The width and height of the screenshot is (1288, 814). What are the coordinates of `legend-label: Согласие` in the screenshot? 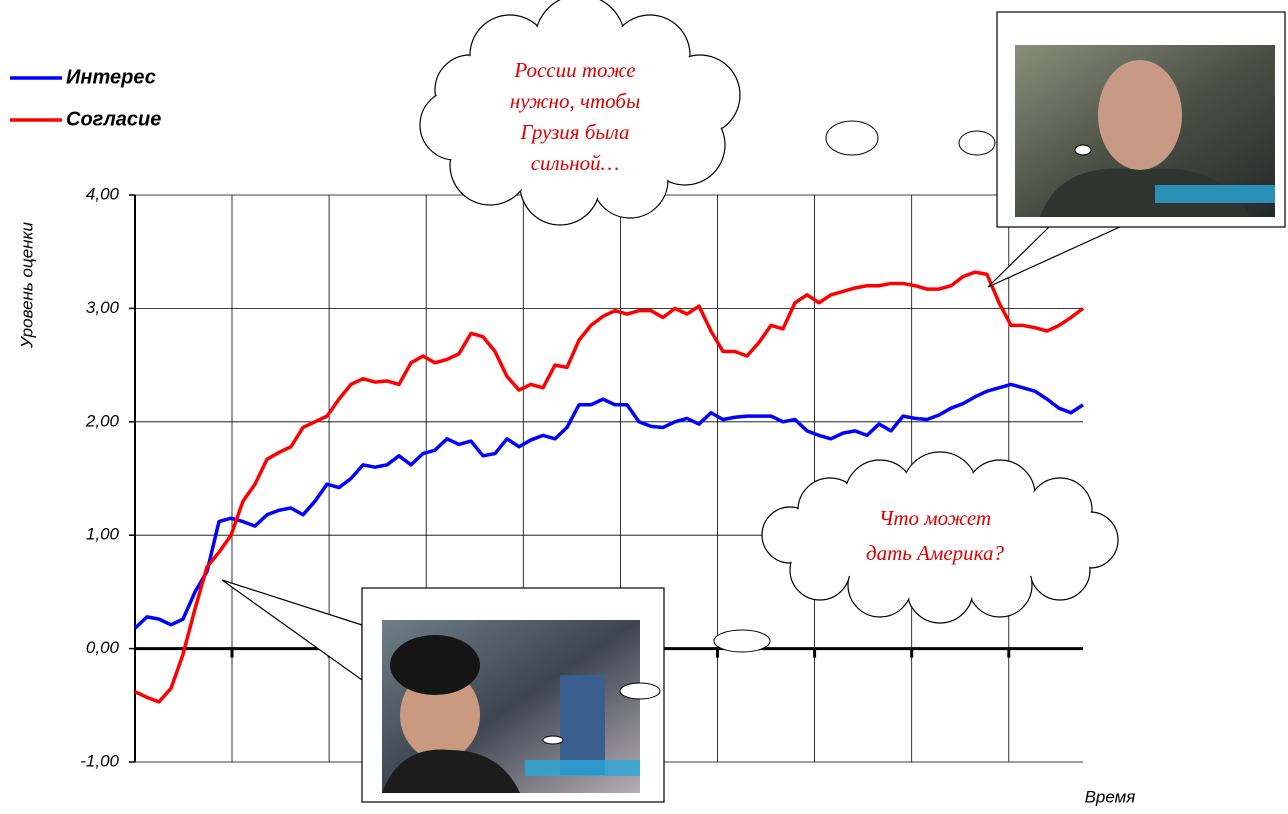 It's located at (113, 119).